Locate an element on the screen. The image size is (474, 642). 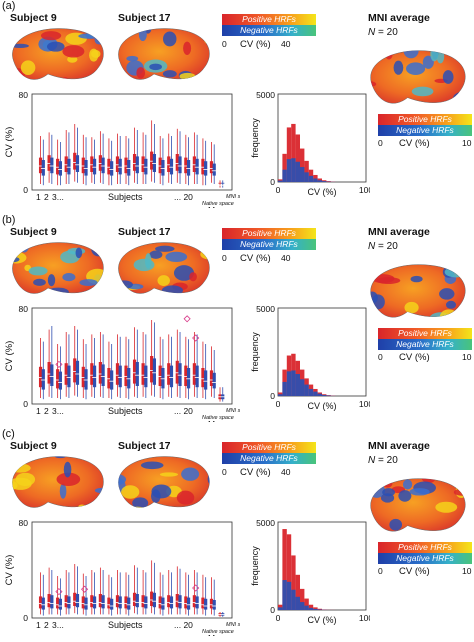
hist-x-axis-label: CV (%) is located at coordinates (322, 406).